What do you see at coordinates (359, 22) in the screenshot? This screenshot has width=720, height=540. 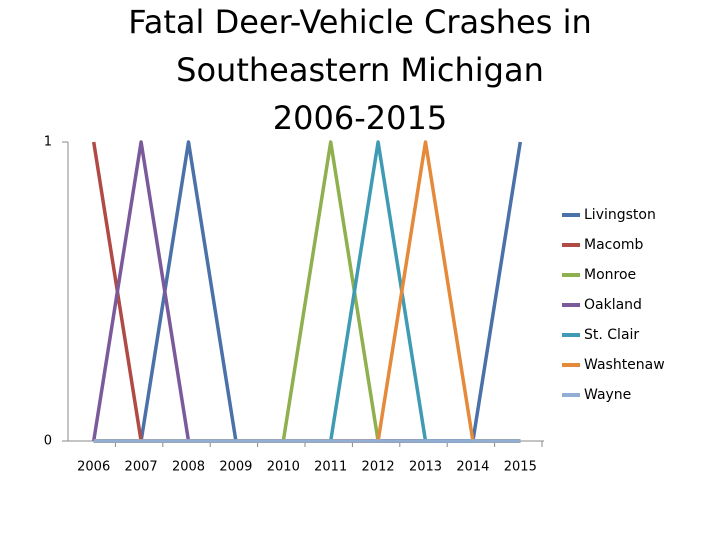 I see `chart-title: Fatal Deer-Vehicle Crashes in` at bounding box center [359, 22].